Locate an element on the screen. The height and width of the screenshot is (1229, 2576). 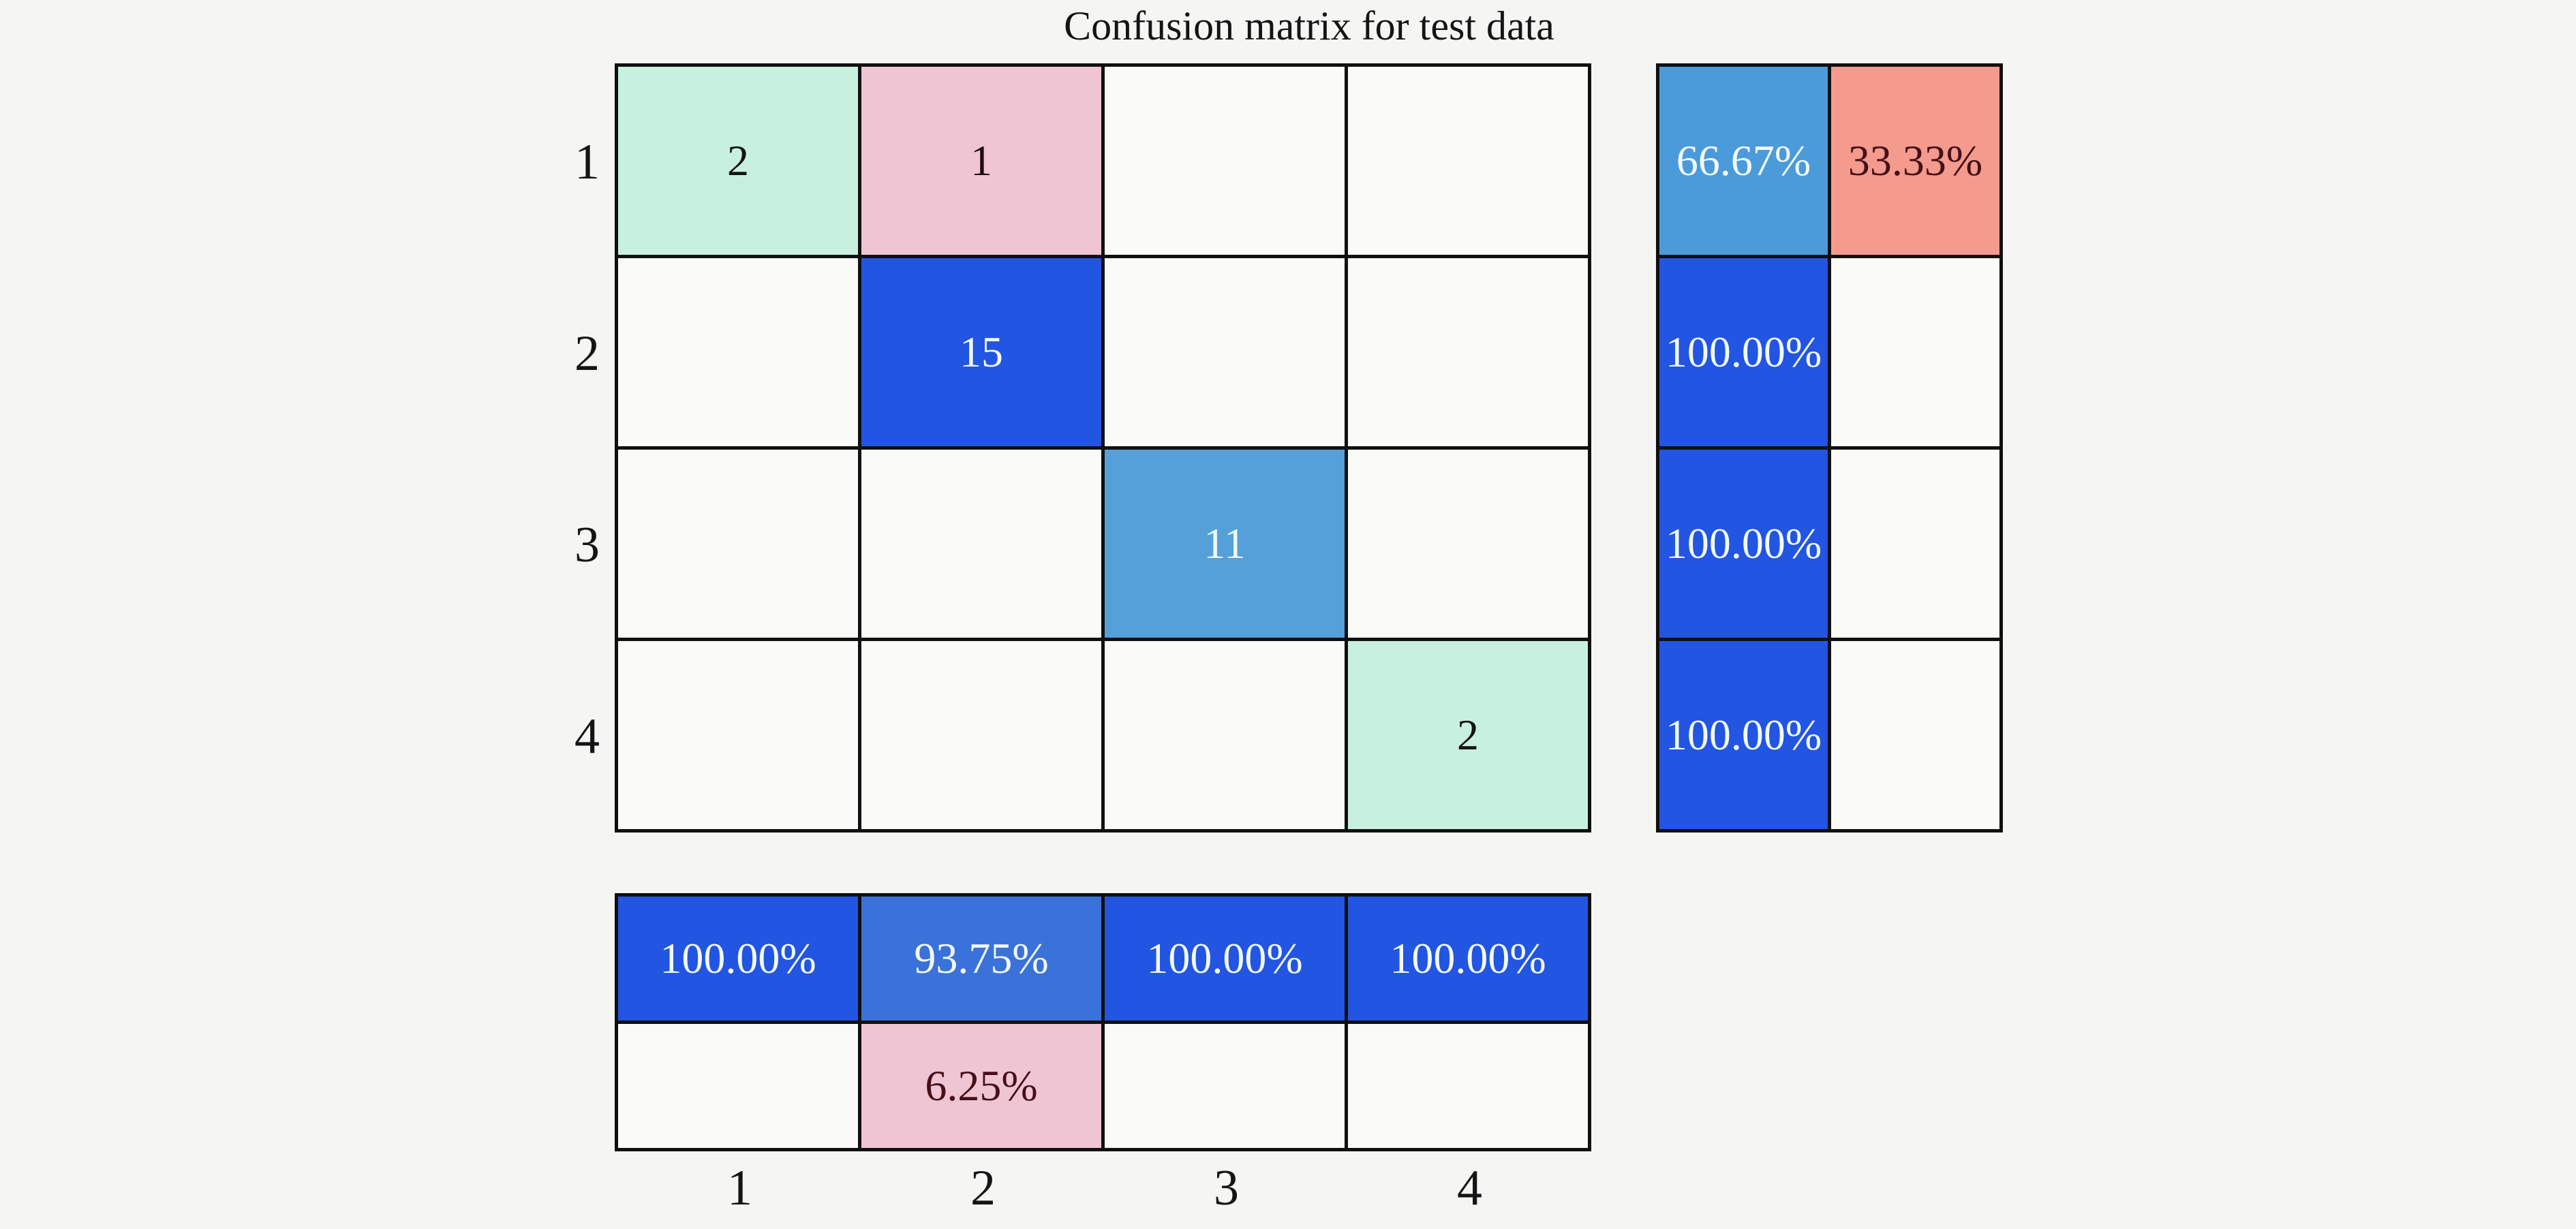
col-summary-cell-c3-pct: 100.00% is located at coordinates (1226, 960).